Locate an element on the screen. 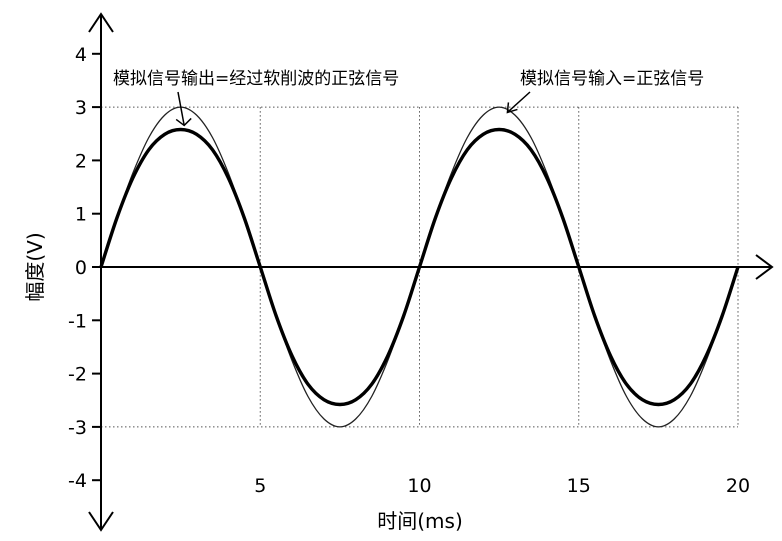 This screenshot has width=782, height=541. y-tick-label: -1 is located at coordinates (77, 321).